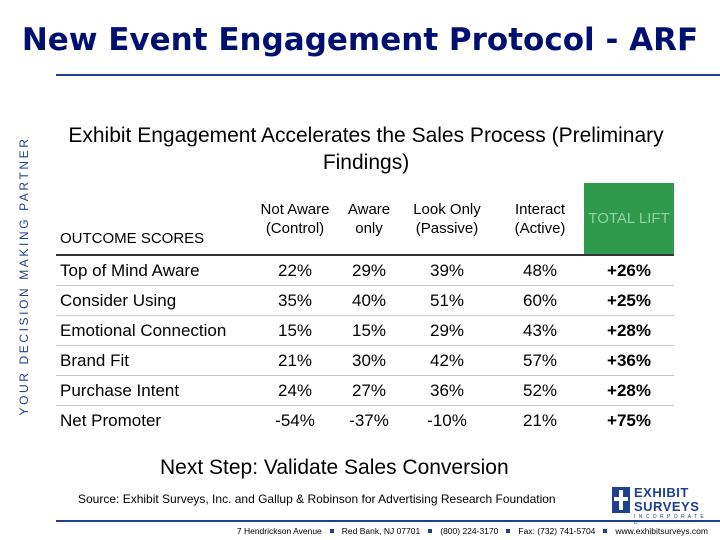 Image resolution: width=720 pixels, height=540 pixels. Describe the element at coordinates (24, 276) in the screenshot. I see `sidebar-tagline: YOUR DECISION MAKING PARTNER` at that location.